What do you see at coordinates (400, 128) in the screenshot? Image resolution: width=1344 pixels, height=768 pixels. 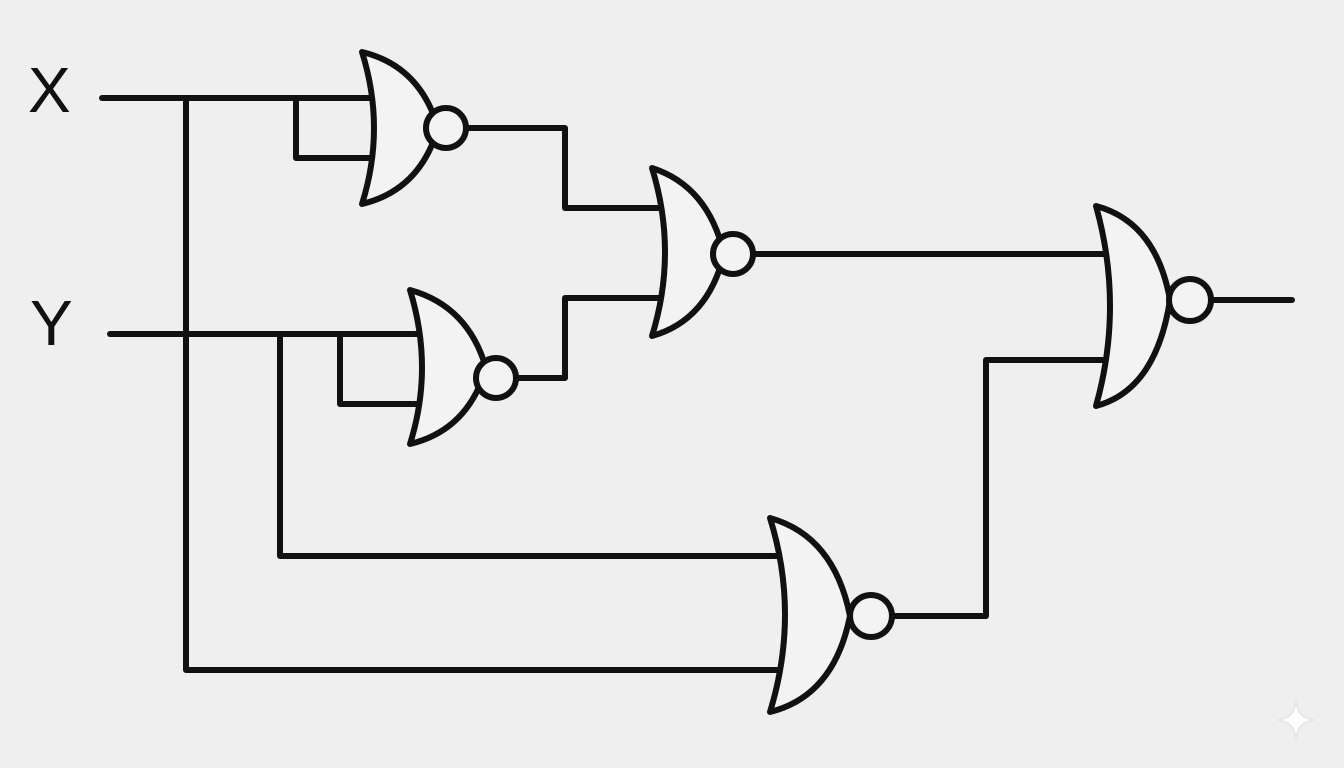 I see `nor-gate-1-body` at bounding box center [400, 128].